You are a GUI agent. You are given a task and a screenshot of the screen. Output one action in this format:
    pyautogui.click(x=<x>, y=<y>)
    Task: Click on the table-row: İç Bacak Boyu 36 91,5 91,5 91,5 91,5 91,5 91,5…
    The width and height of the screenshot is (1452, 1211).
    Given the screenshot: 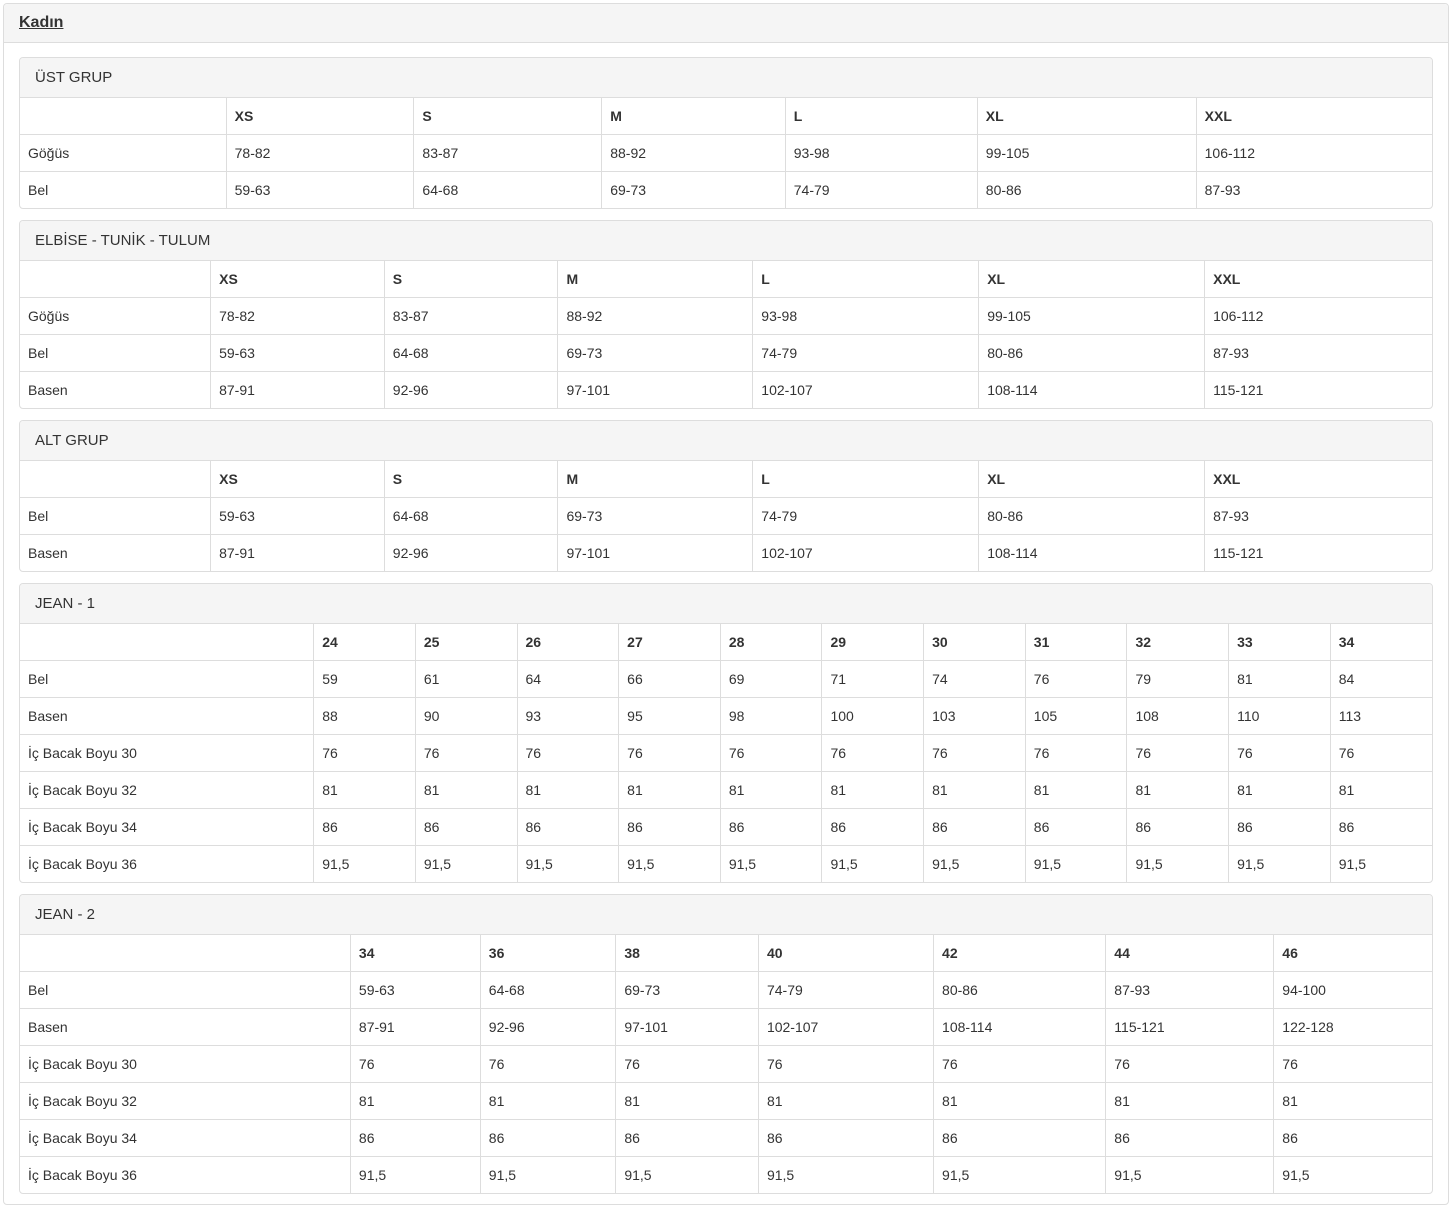 What is the action you would take?
    pyautogui.click(x=726, y=863)
    